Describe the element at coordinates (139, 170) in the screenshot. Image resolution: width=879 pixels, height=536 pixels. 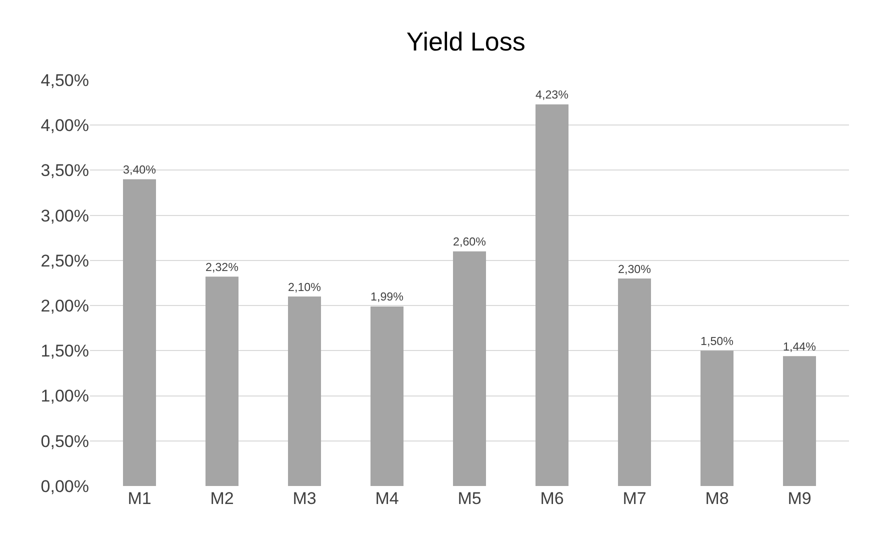
I see `data-label: 3,40%` at that location.